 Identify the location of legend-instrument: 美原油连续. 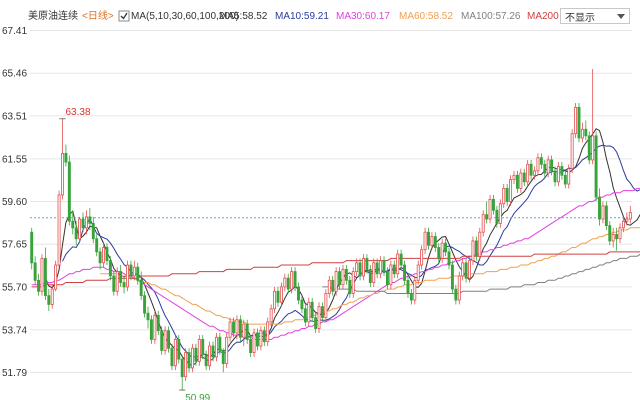
(53, 15).